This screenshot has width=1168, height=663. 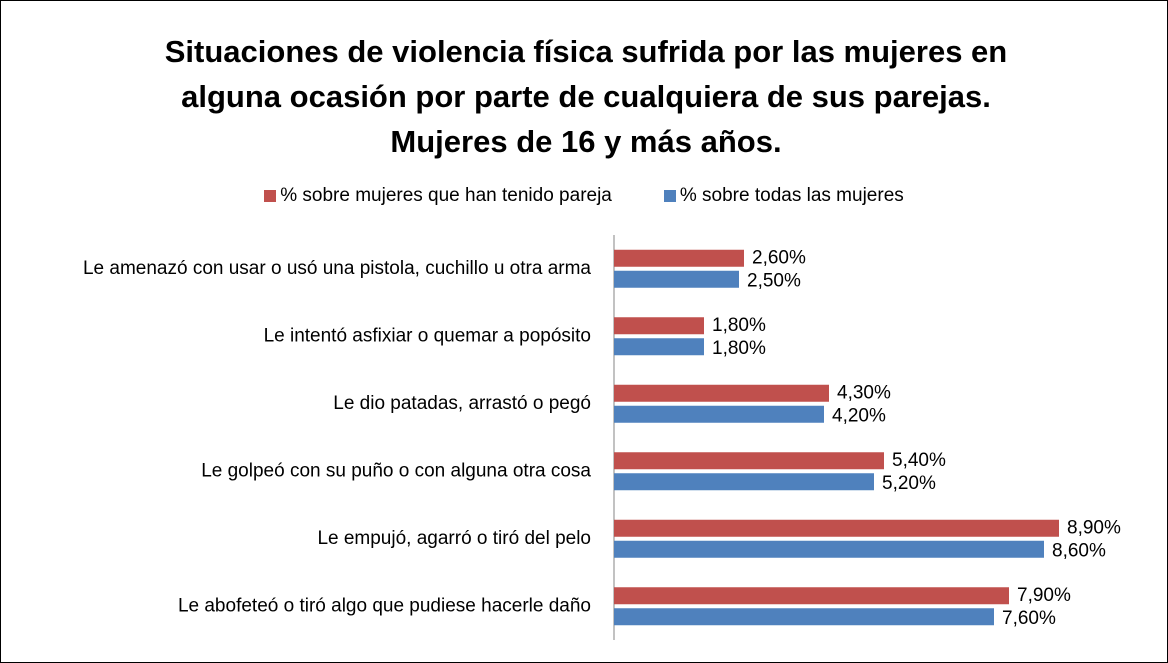 I want to click on legend-label: % sobre mujeres que han tenido pareja, so click(x=446, y=195).